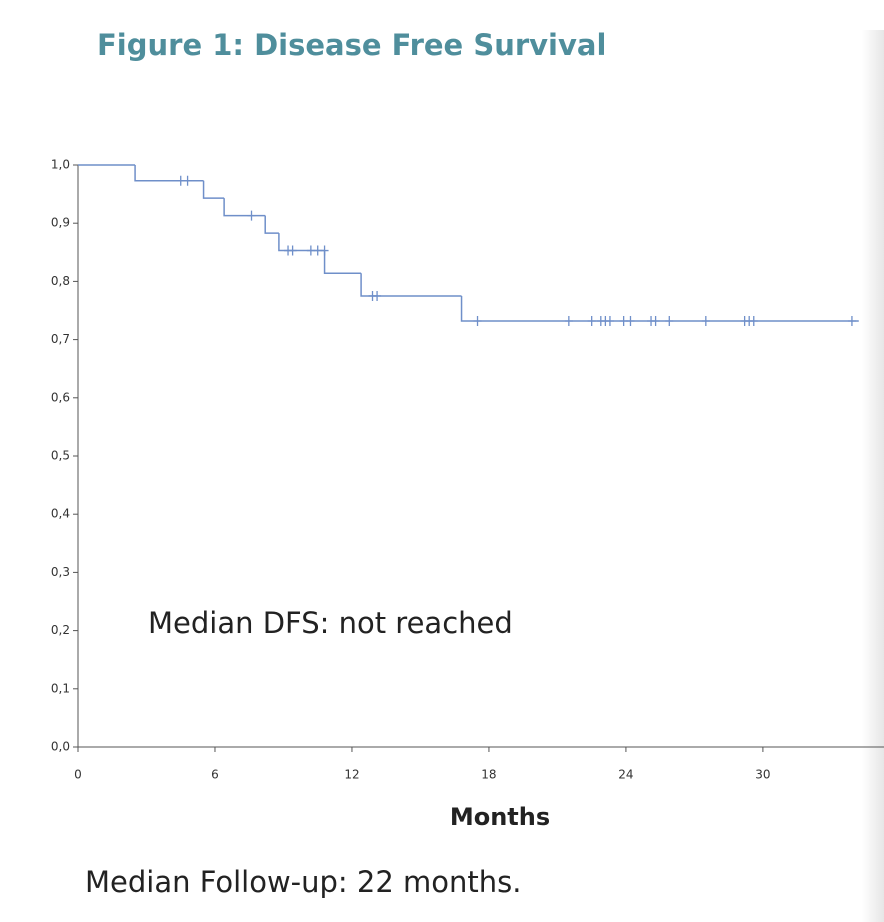  What do you see at coordinates (500, 817) in the screenshot?
I see `x-axis-label: Months` at bounding box center [500, 817].